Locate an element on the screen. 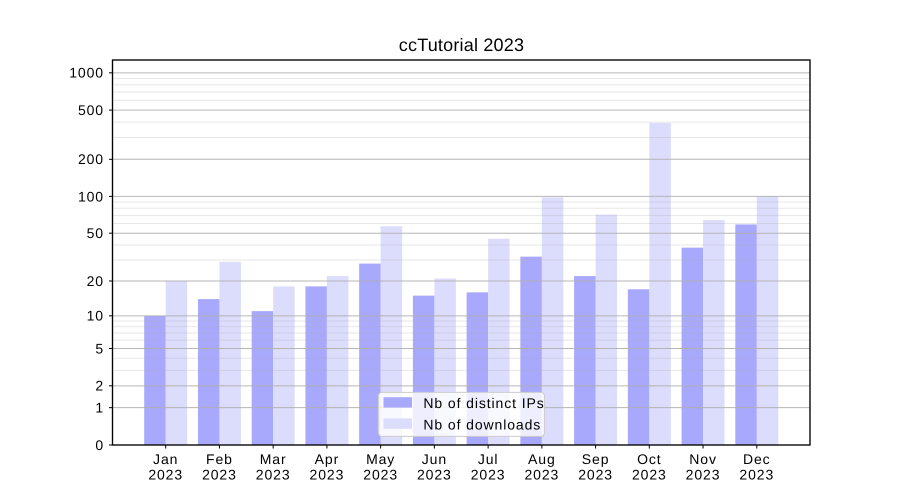 This screenshot has width=900, height=500. svg-text: Mar is located at coordinates (273, 459).